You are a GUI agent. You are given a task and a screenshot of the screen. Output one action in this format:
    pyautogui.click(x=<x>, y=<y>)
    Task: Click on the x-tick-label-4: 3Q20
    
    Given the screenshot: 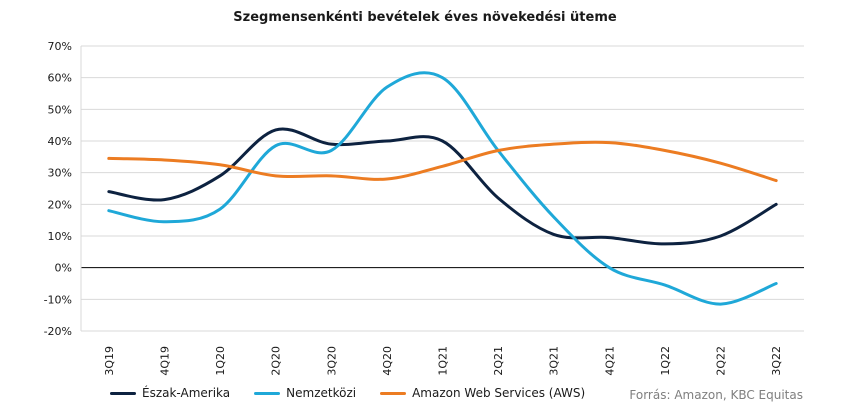 What is the action you would take?
    pyautogui.click(x=331, y=361)
    